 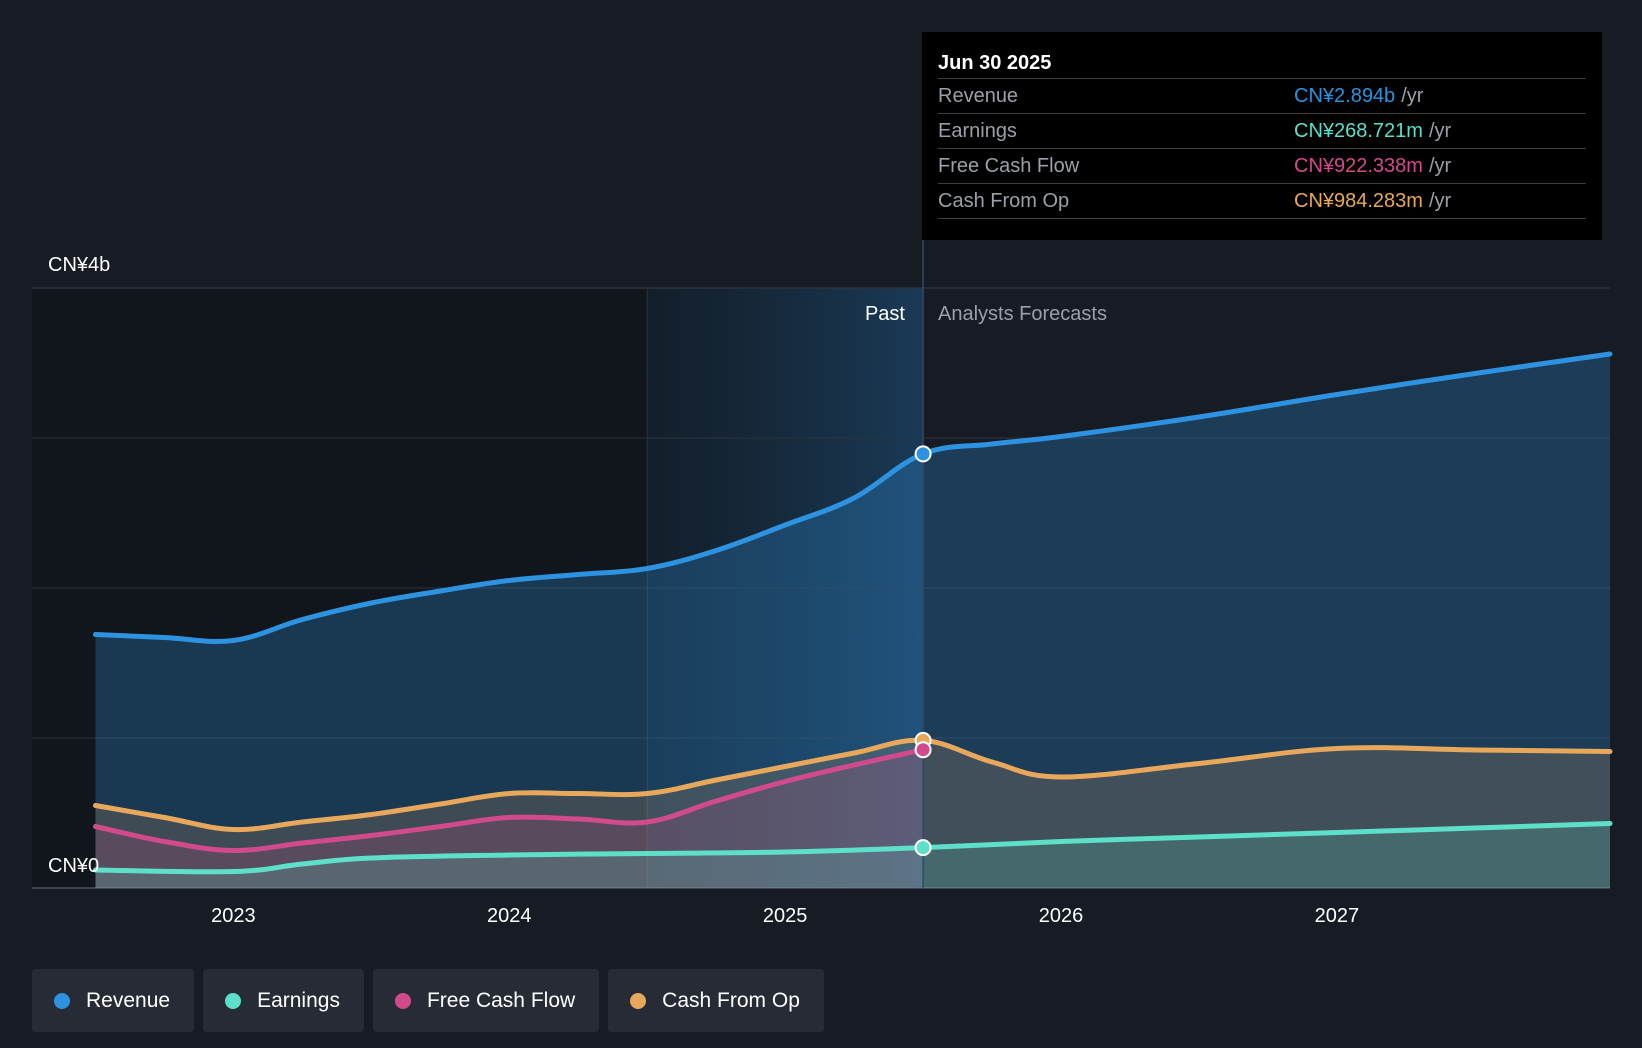 I want to click on x-tick-label: 2025, so click(x=785, y=916).